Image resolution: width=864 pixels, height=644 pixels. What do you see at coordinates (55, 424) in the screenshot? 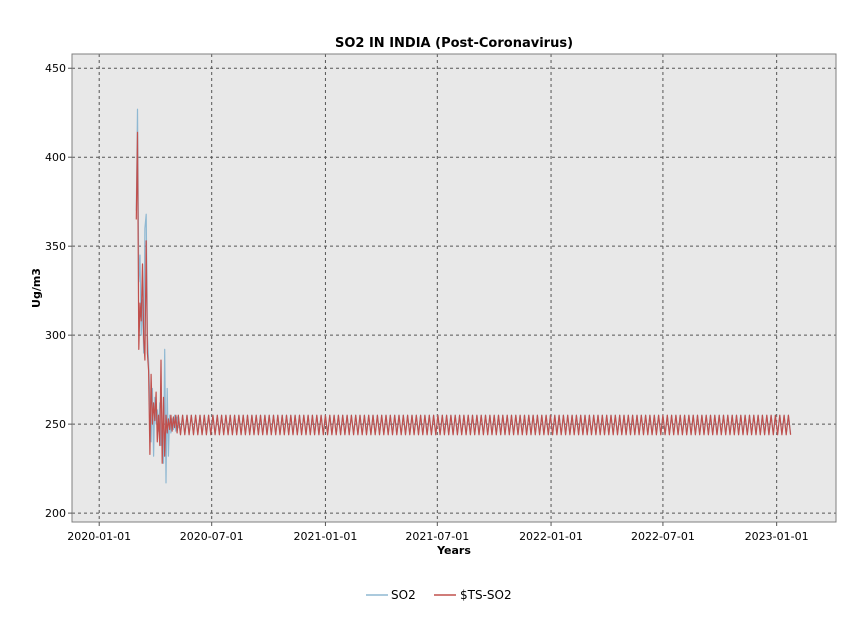
I see `y-tick-label: 250` at bounding box center [55, 424].